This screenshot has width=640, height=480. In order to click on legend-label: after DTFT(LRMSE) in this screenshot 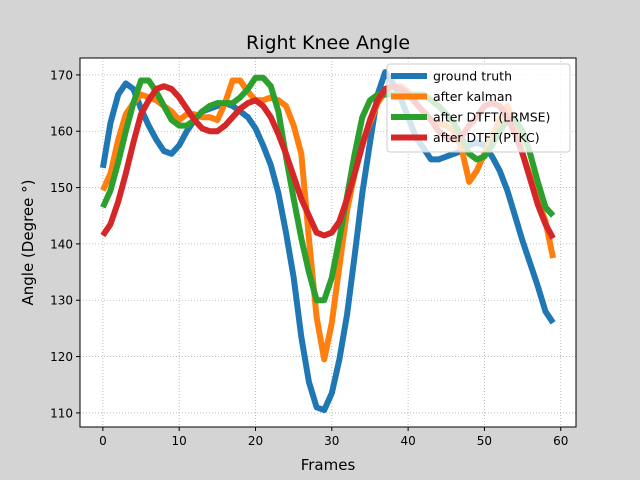, I will do `click(491, 117)`.